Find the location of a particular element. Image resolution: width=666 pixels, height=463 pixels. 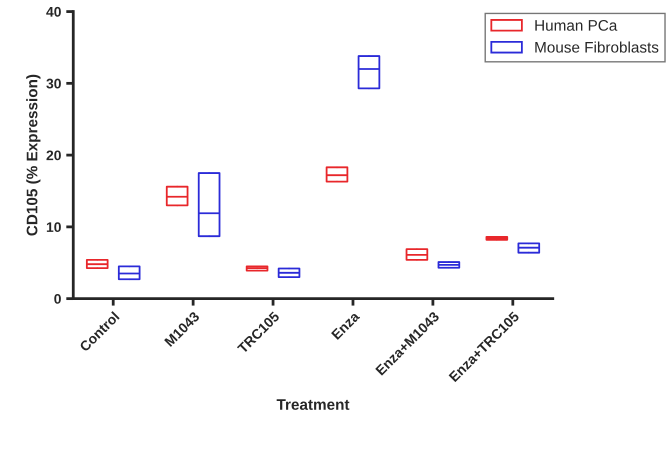

legend-label: Human PCa is located at coordinates (576, 25).